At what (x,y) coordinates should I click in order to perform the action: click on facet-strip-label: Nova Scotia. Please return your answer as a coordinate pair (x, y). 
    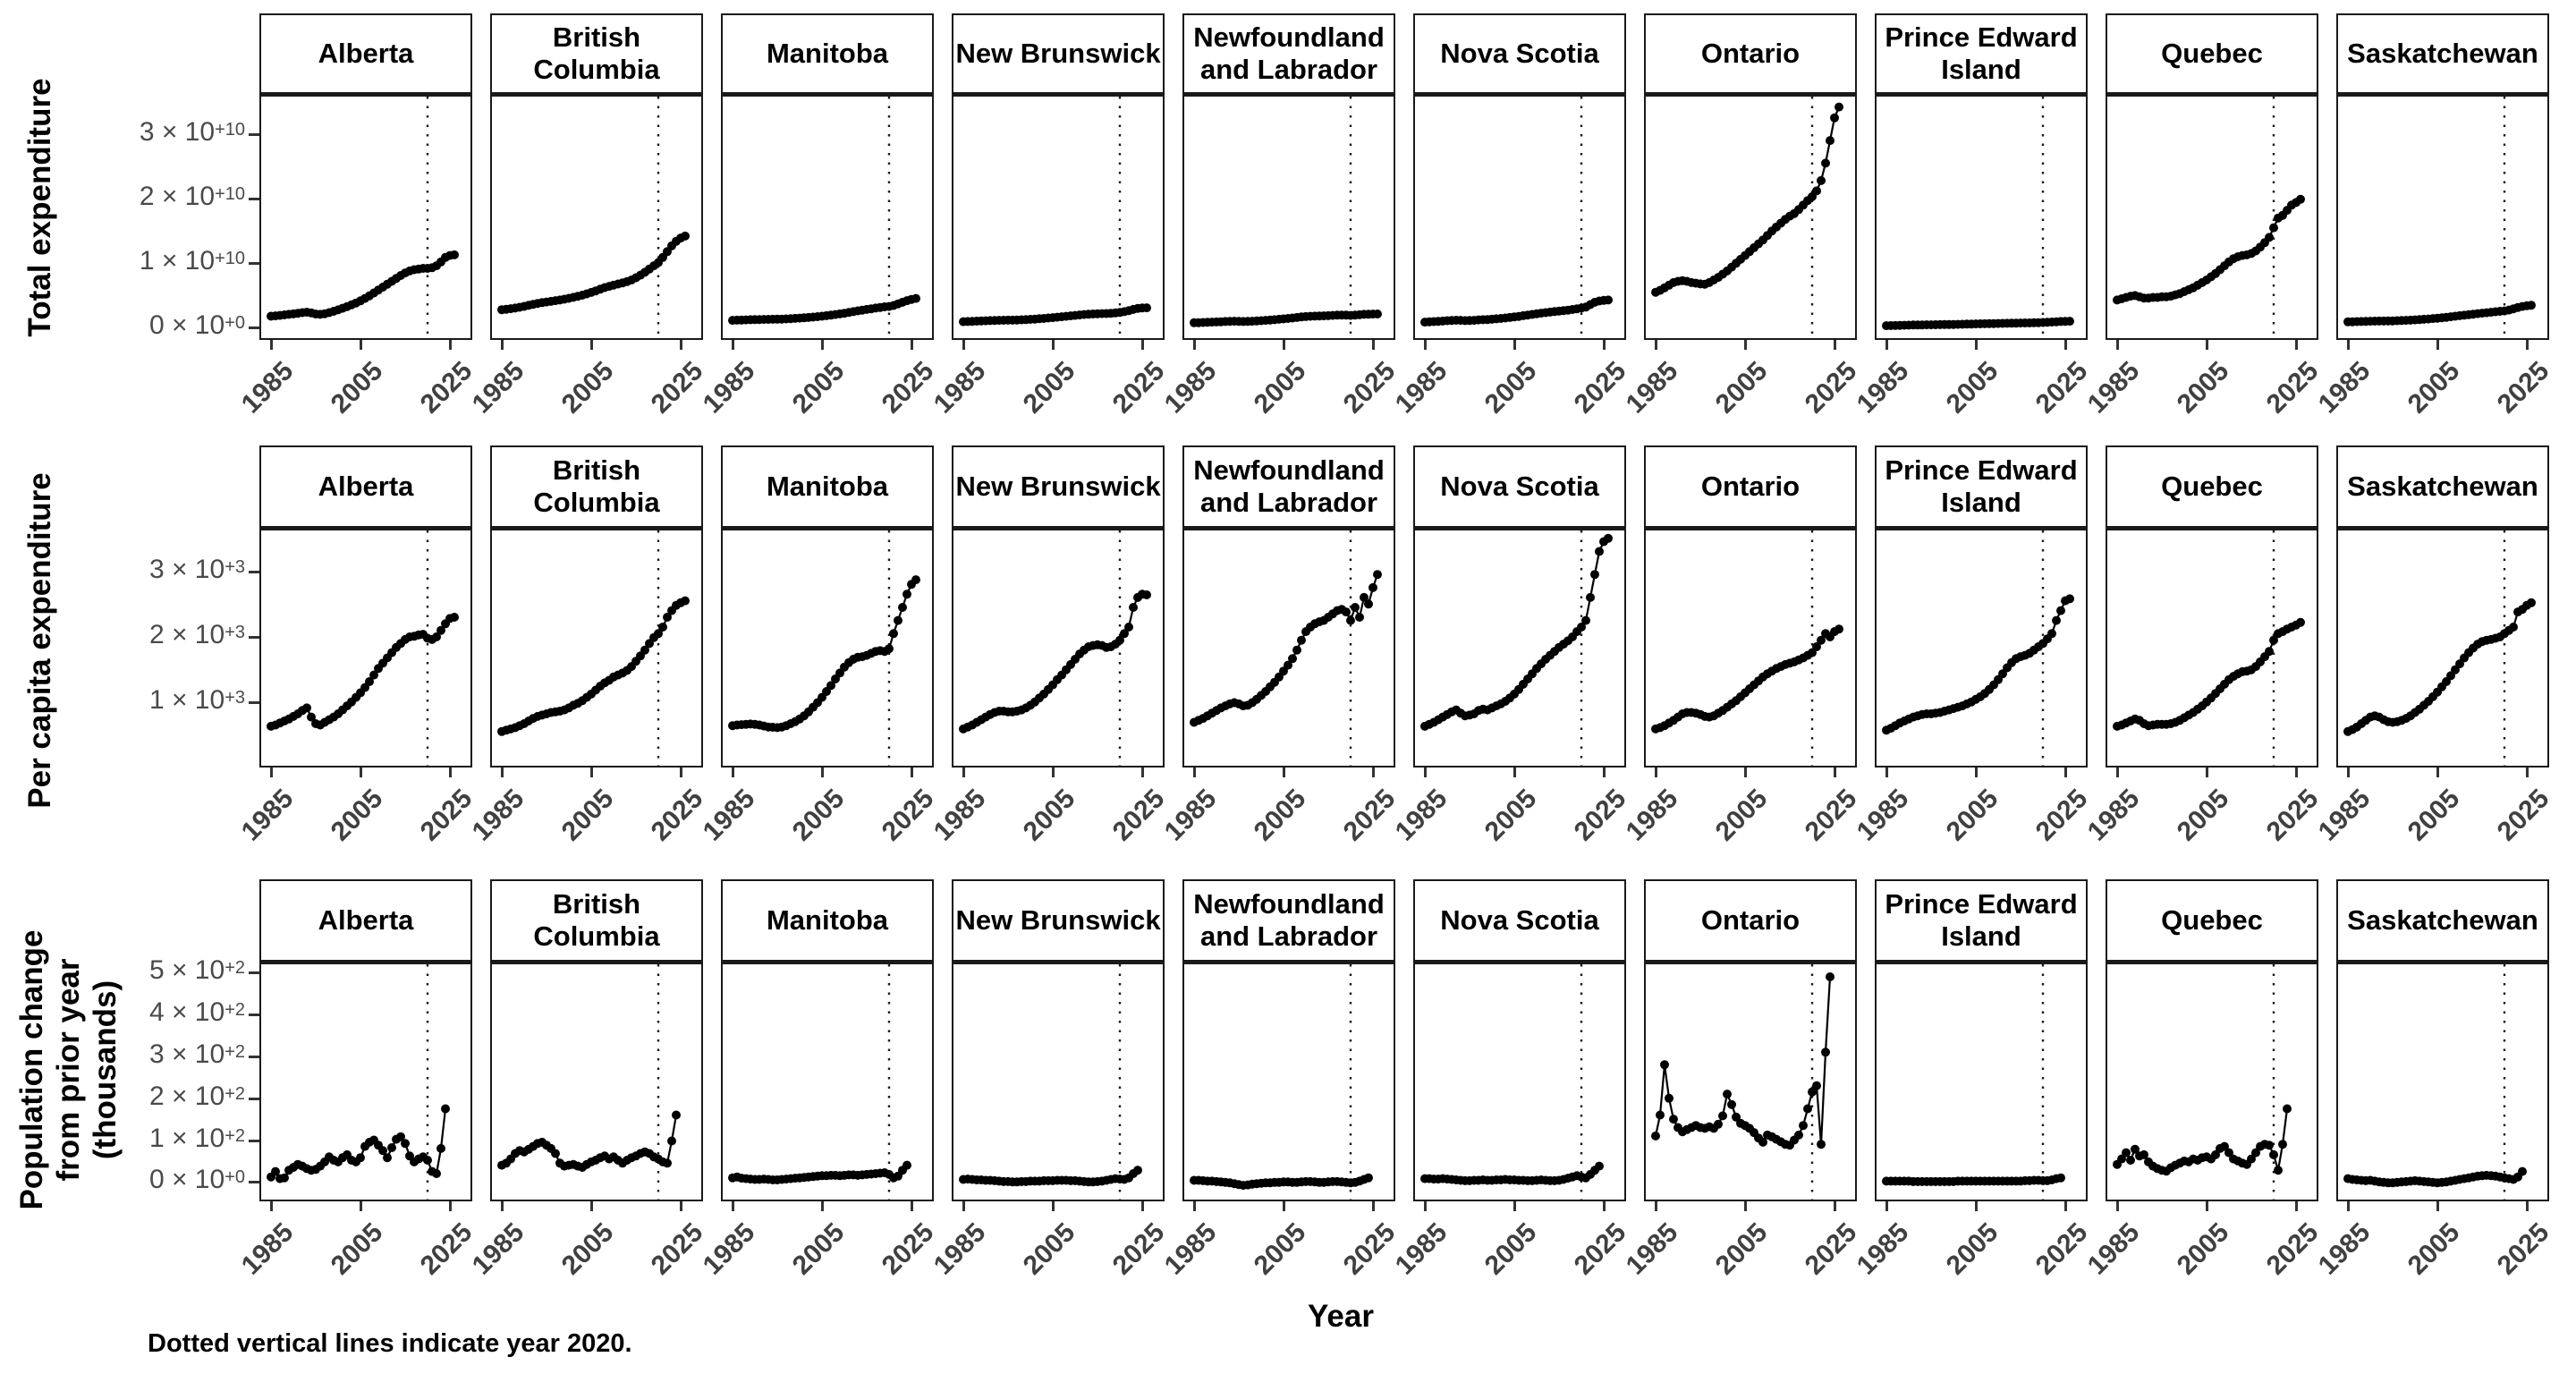
    Looking at the image, I should click on (1519, 486).